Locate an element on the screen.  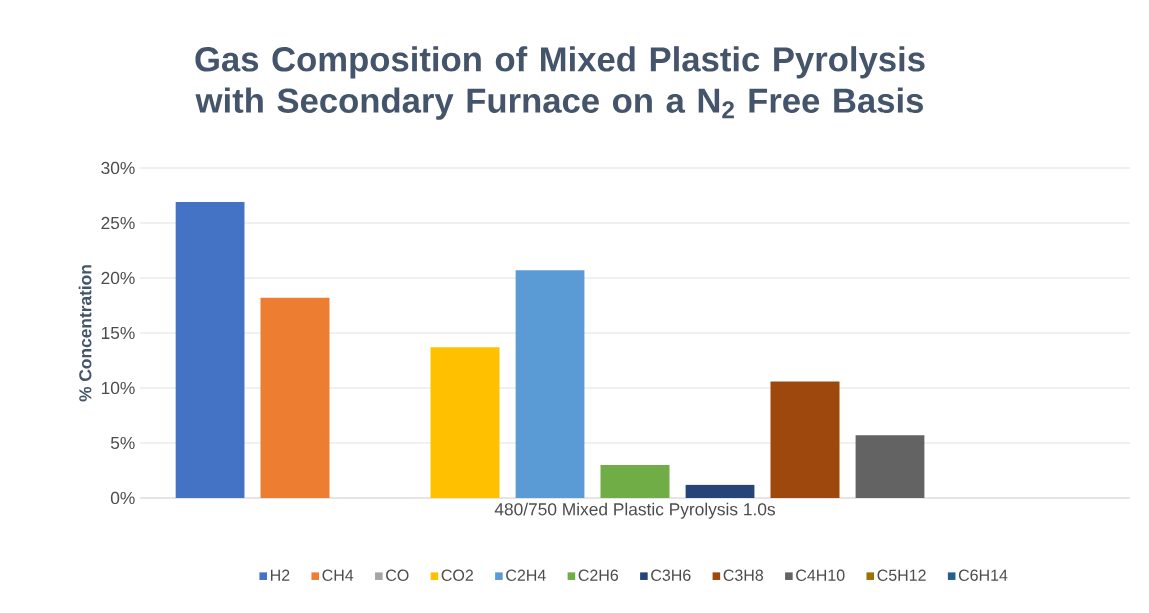
legend-label: H2 is located at coordinates (280, 575).